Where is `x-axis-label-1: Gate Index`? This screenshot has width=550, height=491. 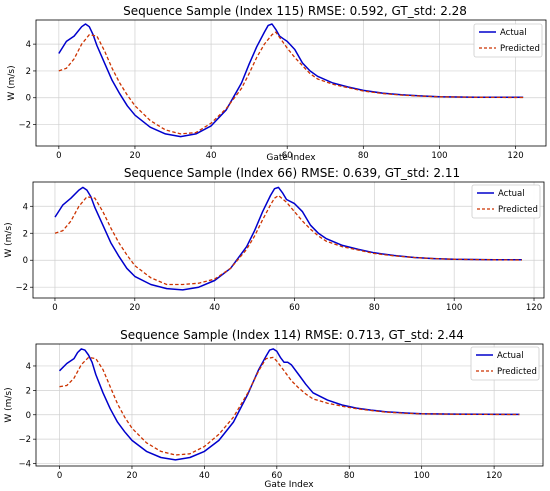
x-axis-label-1: Gate Index is located at coordinates (291, 158).